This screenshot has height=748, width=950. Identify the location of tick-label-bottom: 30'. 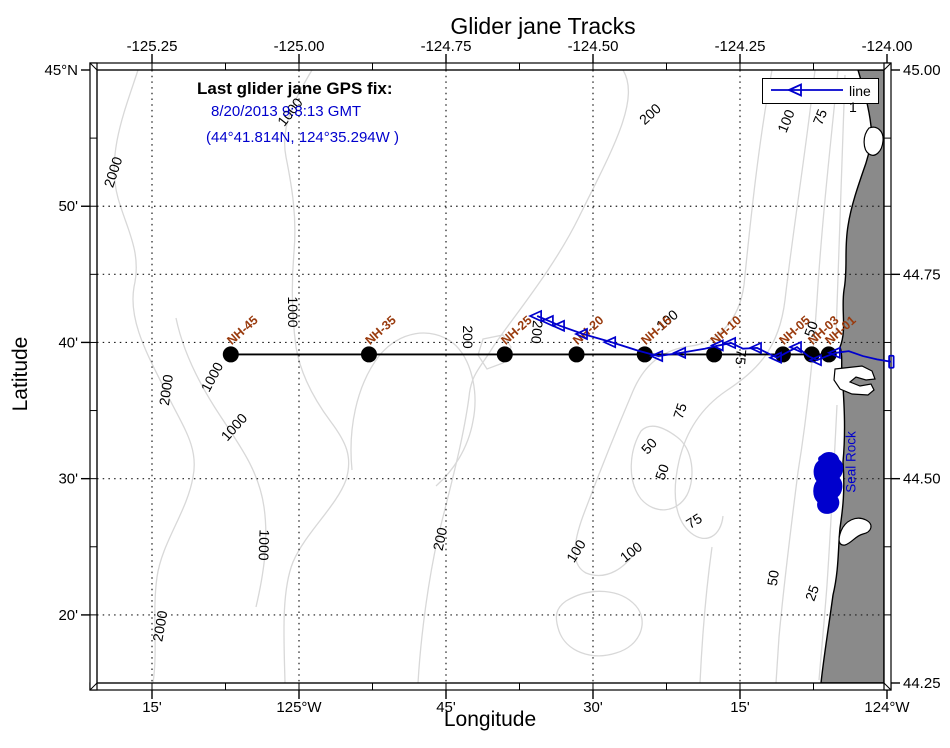
(593, 707).